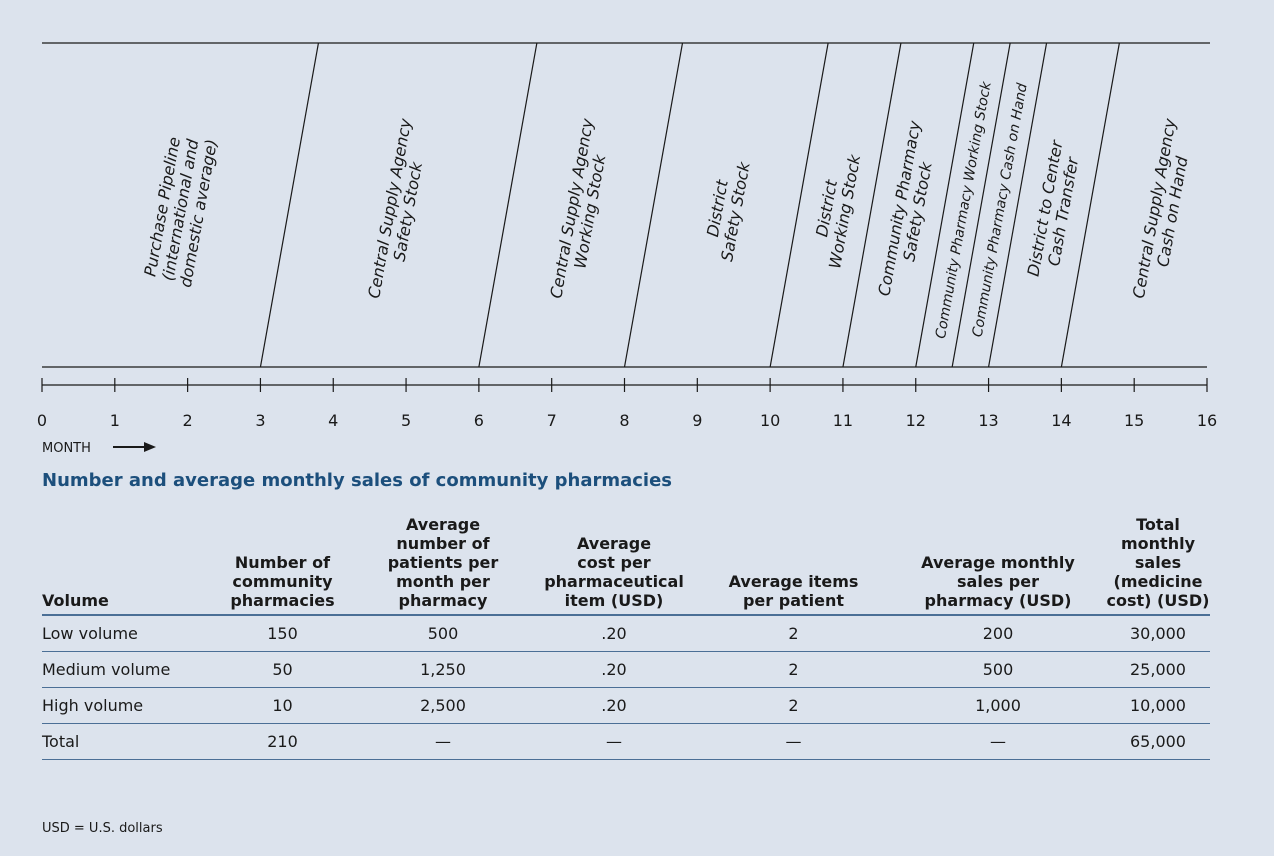 The width and height of the screenshot is (1274, 856). I want to click on axis-tick-label: 1, so click(115, 420).